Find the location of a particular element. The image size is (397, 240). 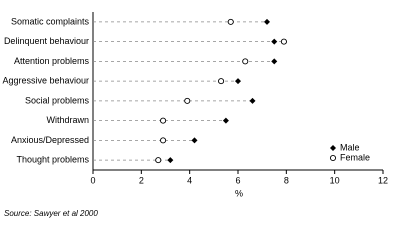

x-axis-label: % is located at coordinates (239, 193).